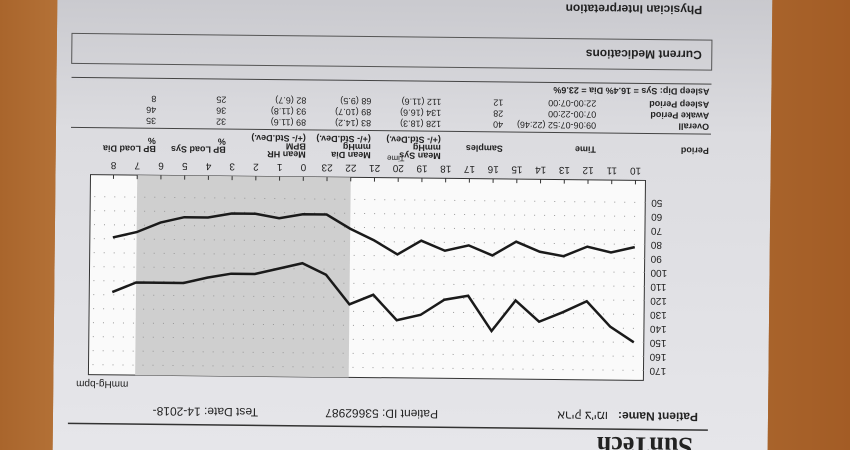 This screenshot has width=850, height=450. Describe the element at coordinates (288, 122) in the screenshot. I see `table-cell: 89 (11.6)` at that location.